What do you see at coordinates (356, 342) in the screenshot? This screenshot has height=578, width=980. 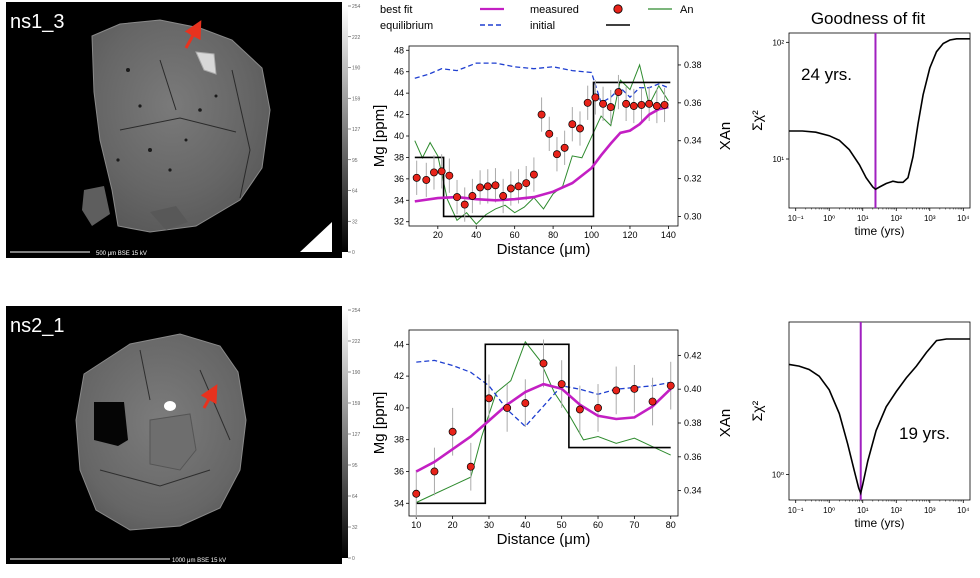 I see `colorbar-tick-label: 222` at bounding box center [356, 342].